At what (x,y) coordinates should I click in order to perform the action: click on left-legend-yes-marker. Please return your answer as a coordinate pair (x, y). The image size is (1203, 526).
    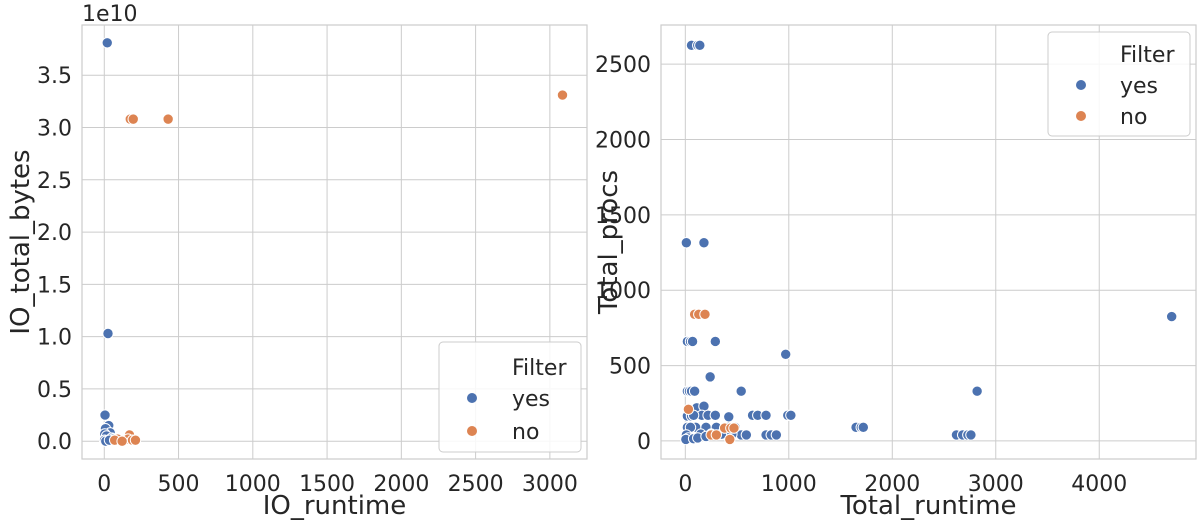
    Looking at the image, I should click on (472, 398).